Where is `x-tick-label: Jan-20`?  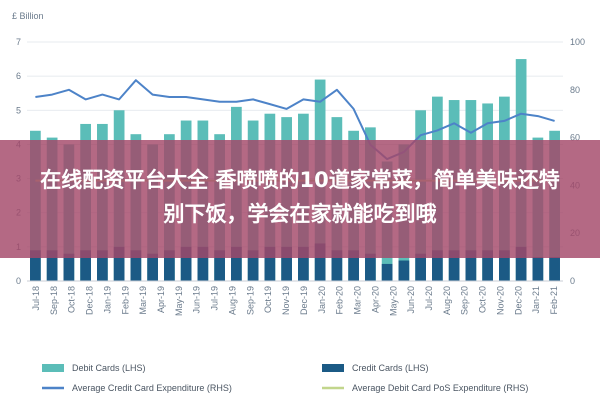 x-tick-label: Jan-20 is located at coordinates (322, 300).